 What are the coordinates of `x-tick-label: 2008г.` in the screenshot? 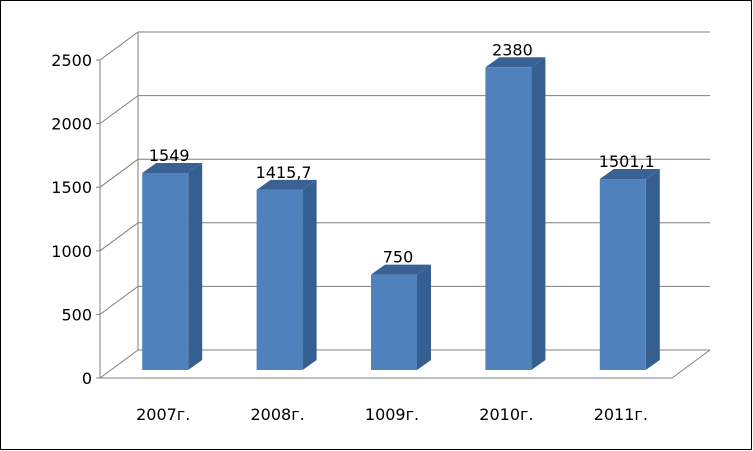 It's located at (277, 414).